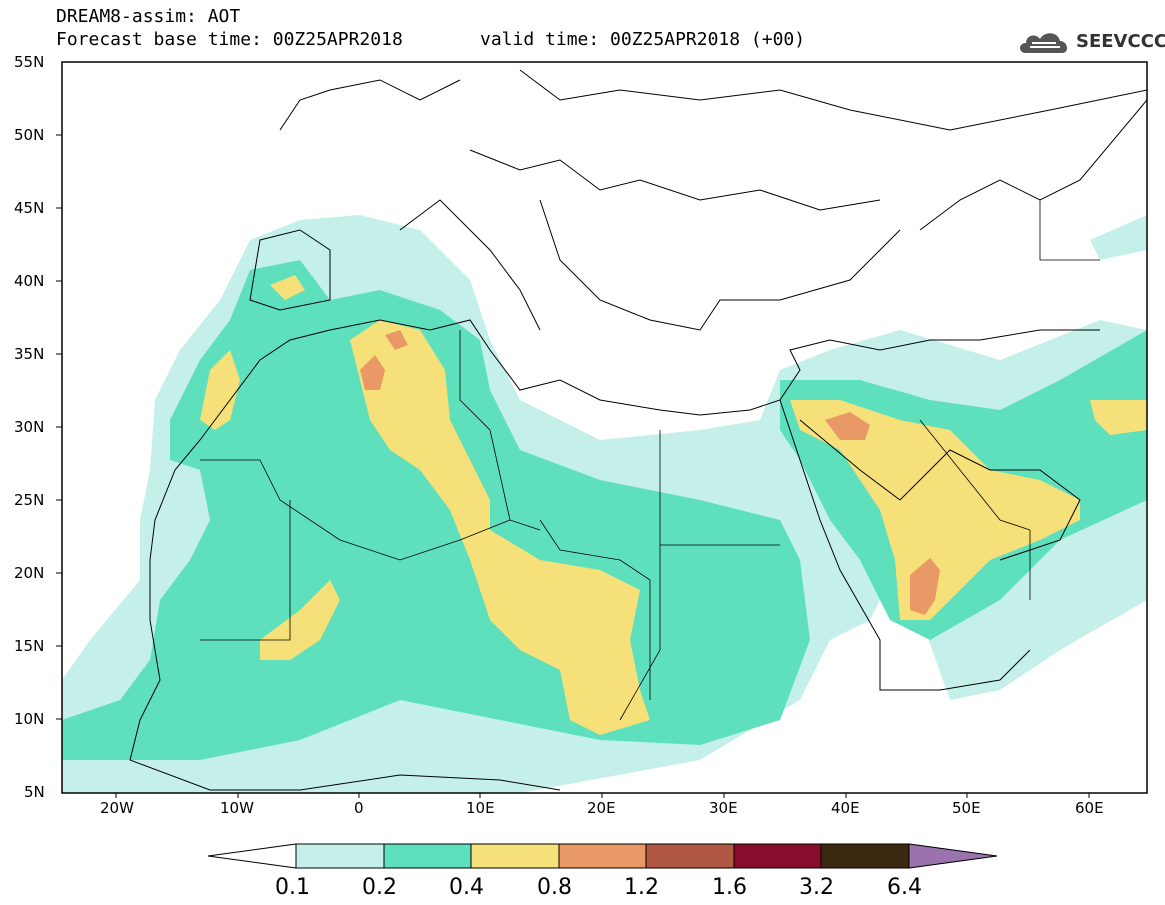 The image size is (1165, 905). What do you see at coordinates (29, 500) in the screenshot?
I see `lat-label: 25N` at bounding box center [29, 500].